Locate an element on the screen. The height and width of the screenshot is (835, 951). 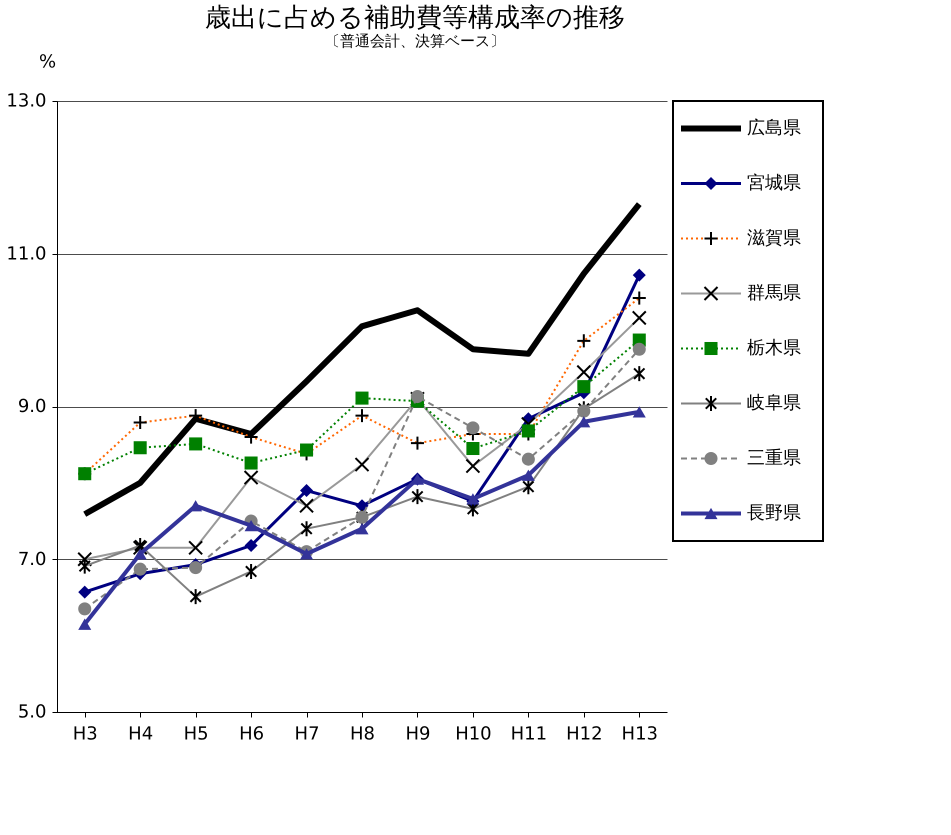
y-tick-label: 11.0 is located at coordinates (26, 253).